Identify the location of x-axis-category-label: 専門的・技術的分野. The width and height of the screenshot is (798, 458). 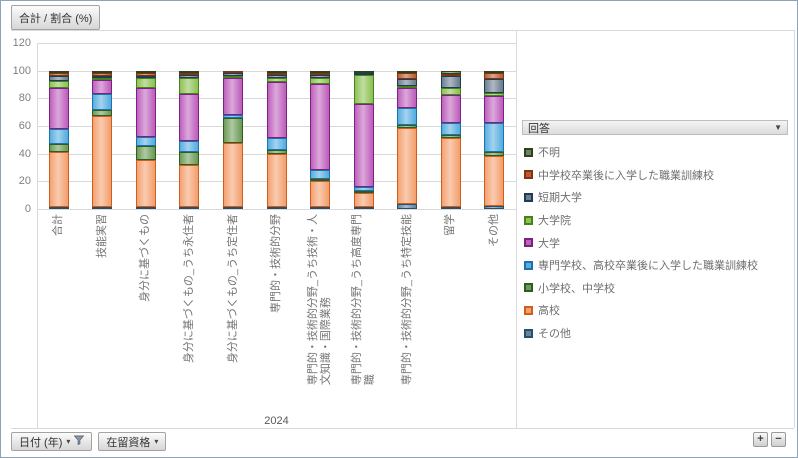
(276, 263).